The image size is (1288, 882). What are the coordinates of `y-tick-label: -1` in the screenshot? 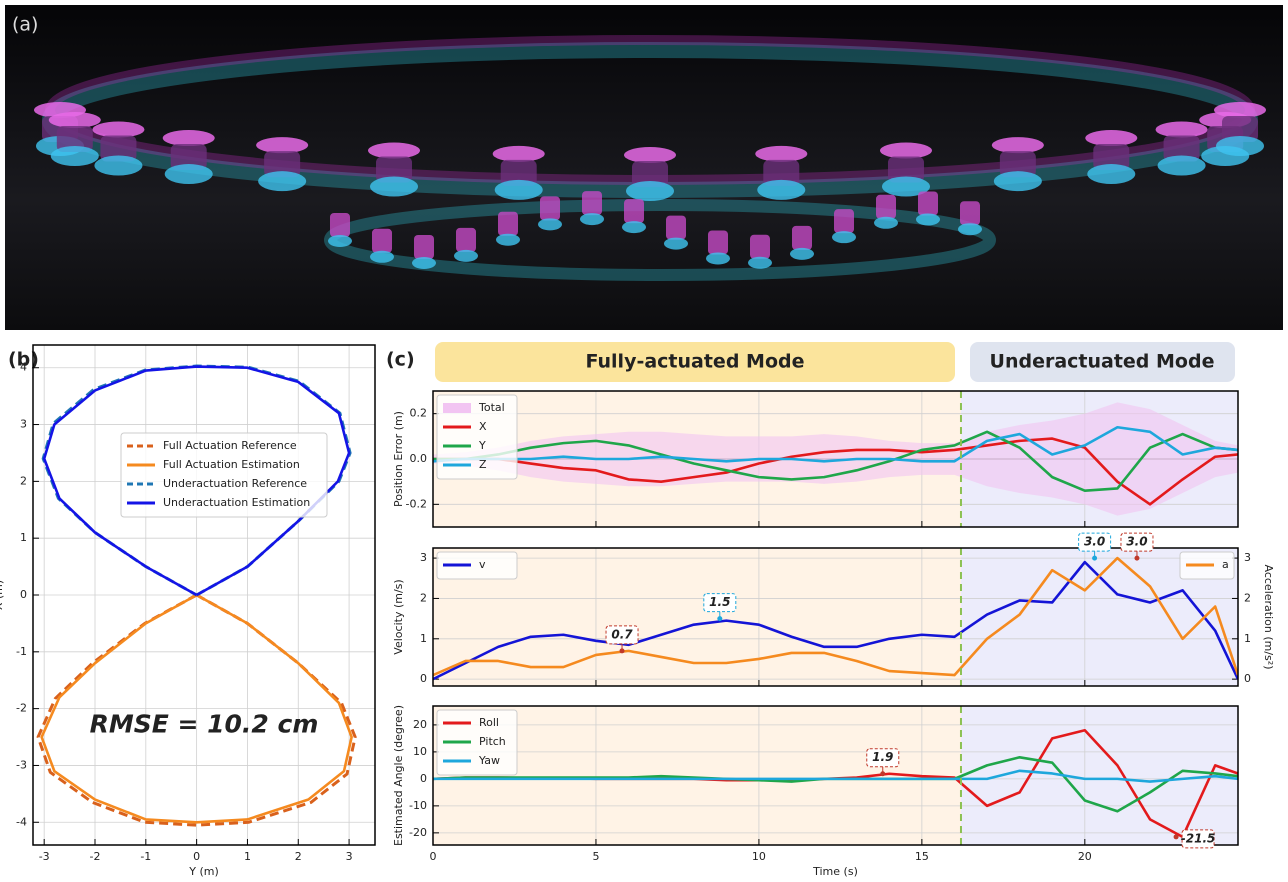 It's located at (21, 651).